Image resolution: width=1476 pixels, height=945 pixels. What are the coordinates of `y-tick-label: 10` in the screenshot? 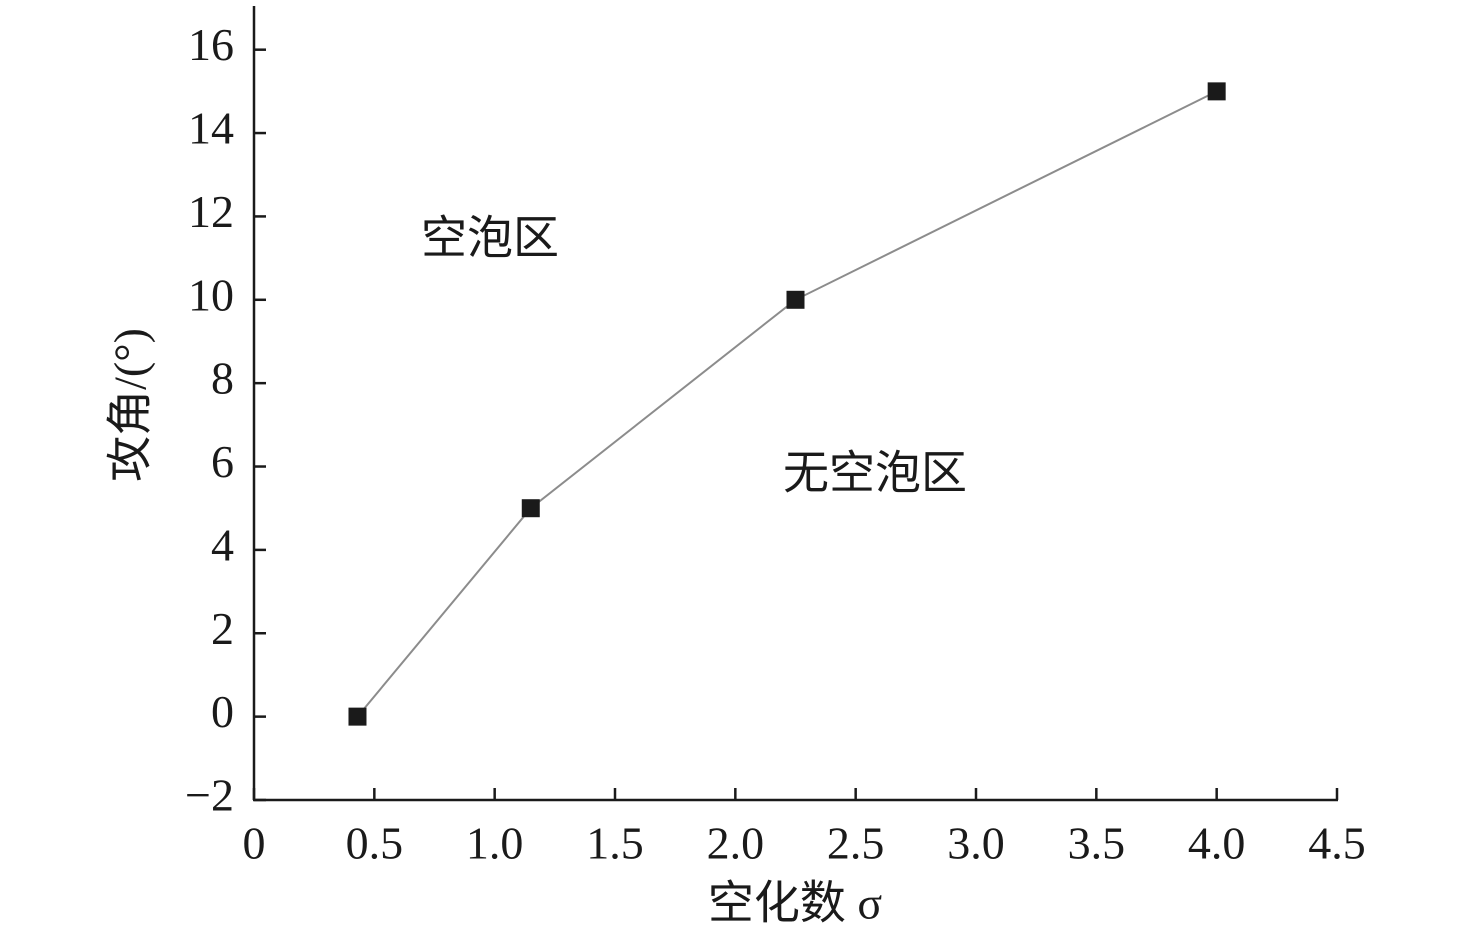 It's located at (211, 294).